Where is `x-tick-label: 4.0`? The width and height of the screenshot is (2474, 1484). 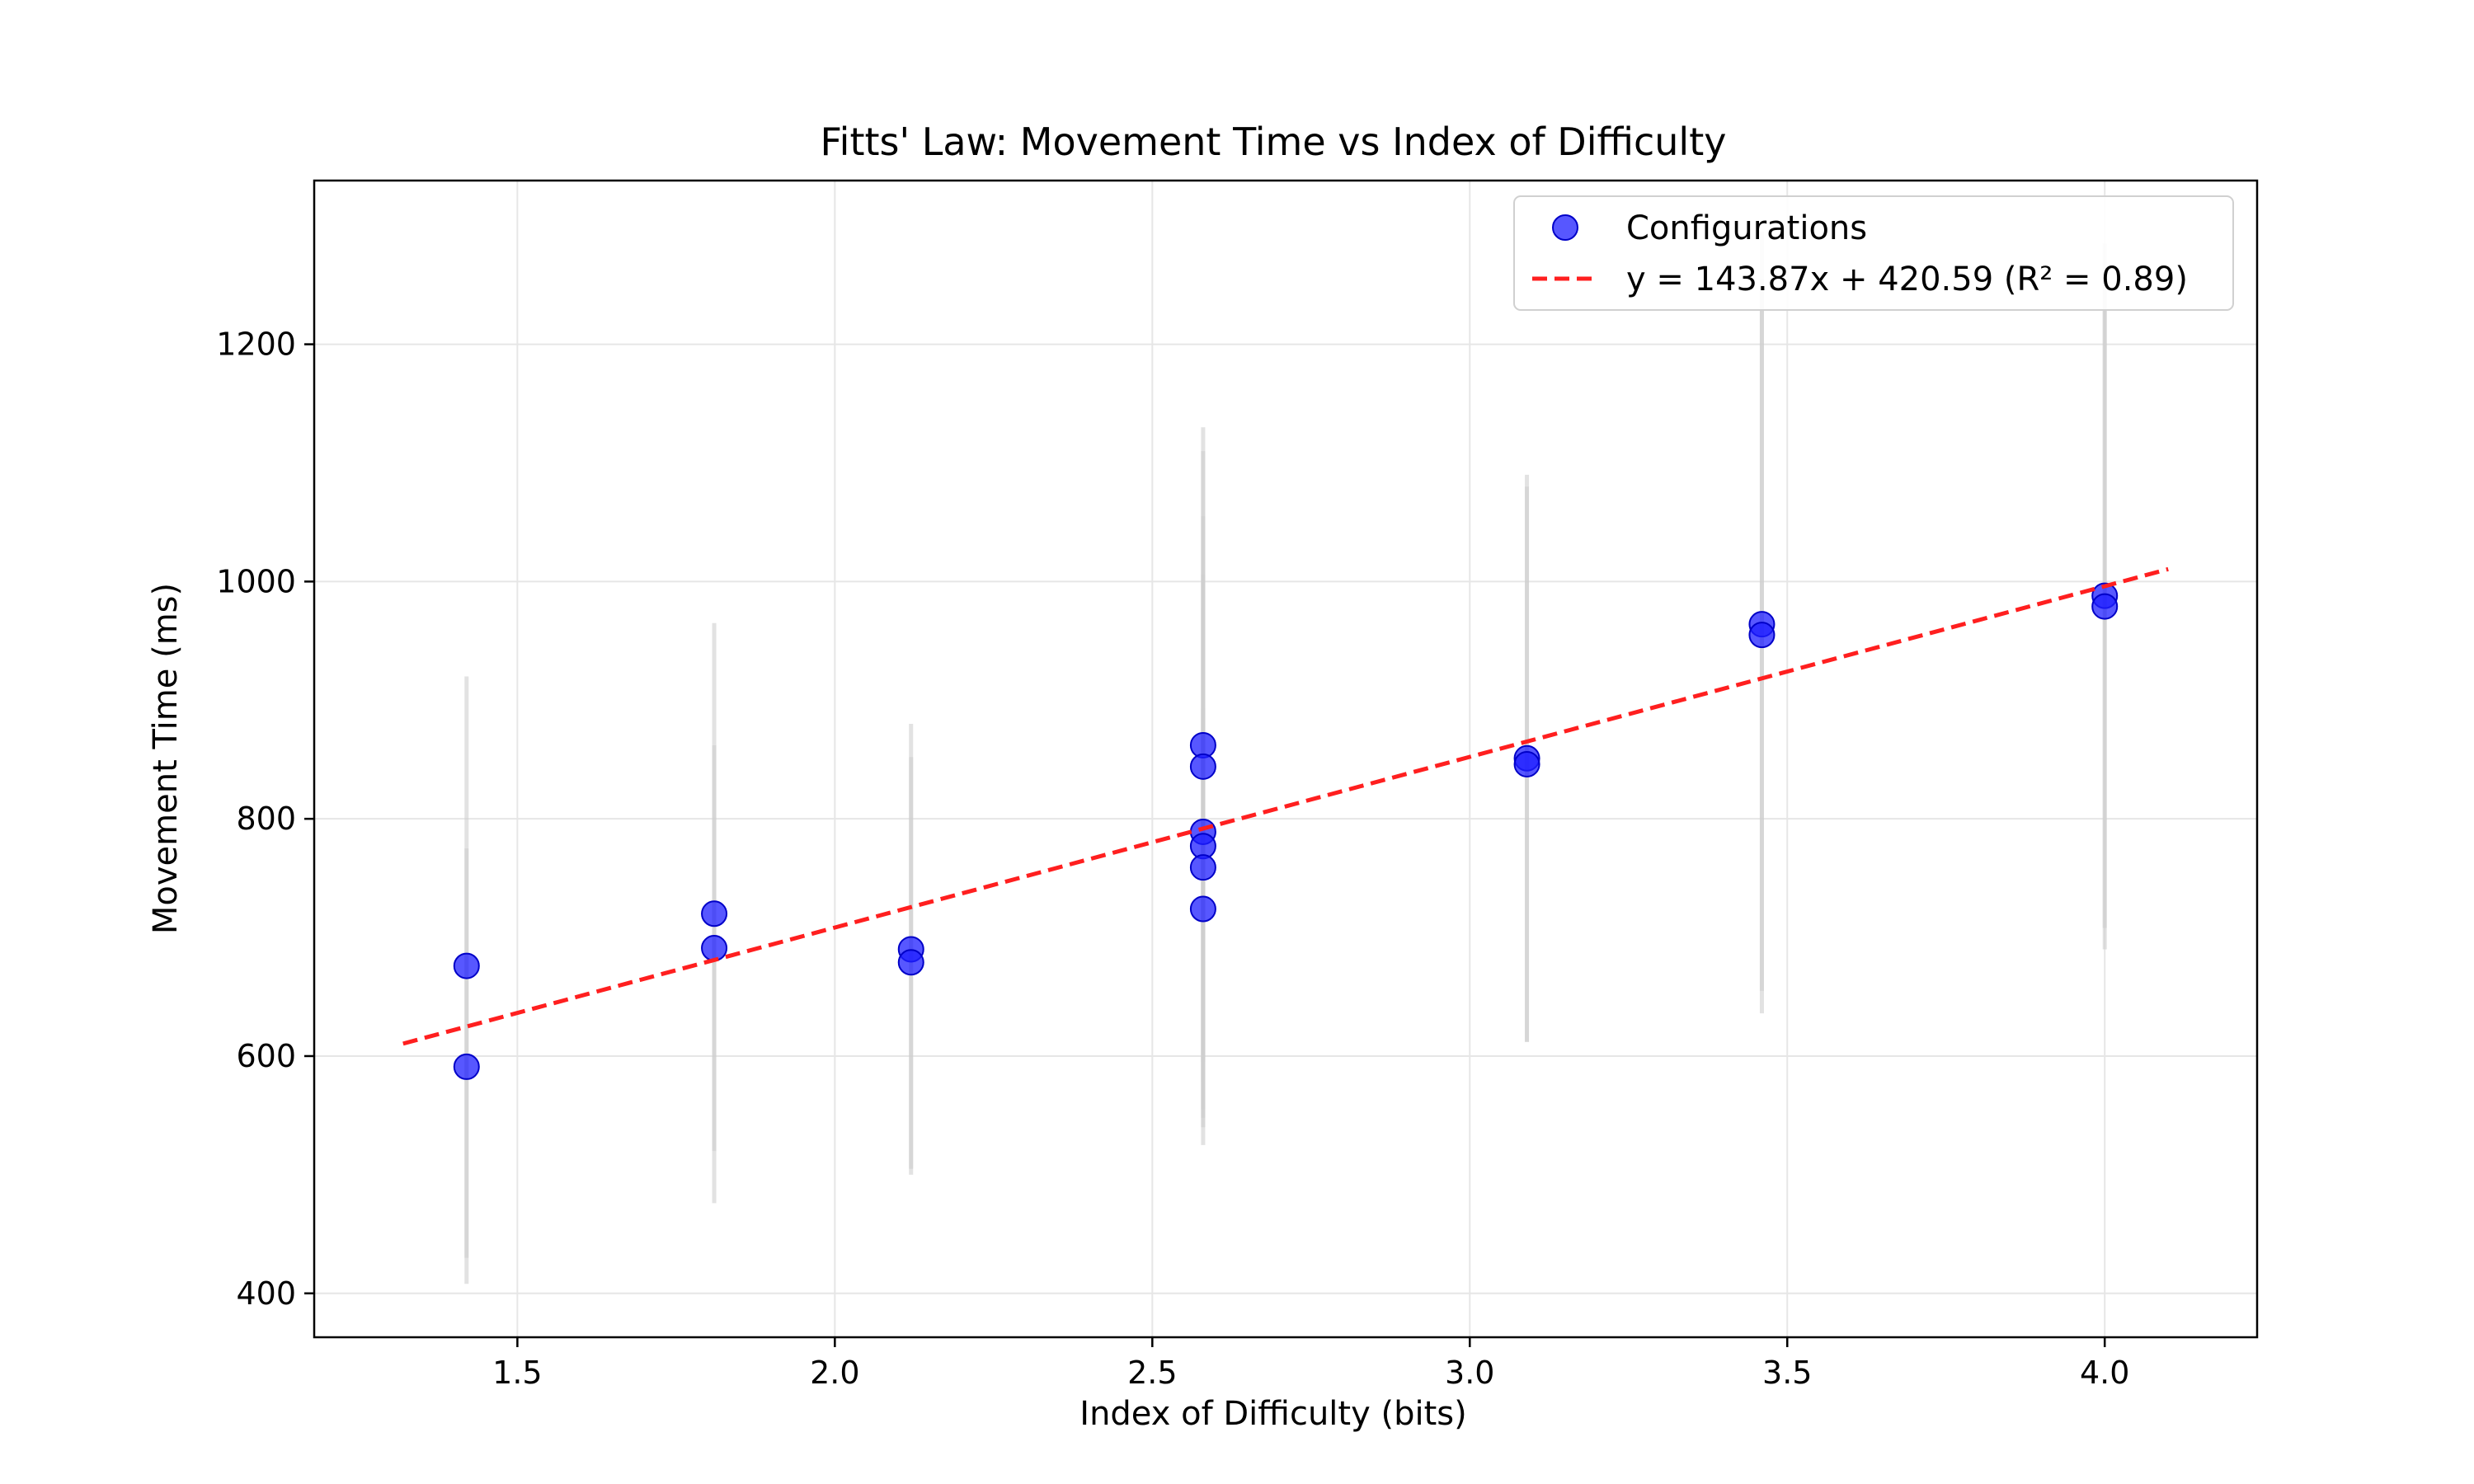 x-tick-label: 4.0 is located at coordinates (2104, 1373).